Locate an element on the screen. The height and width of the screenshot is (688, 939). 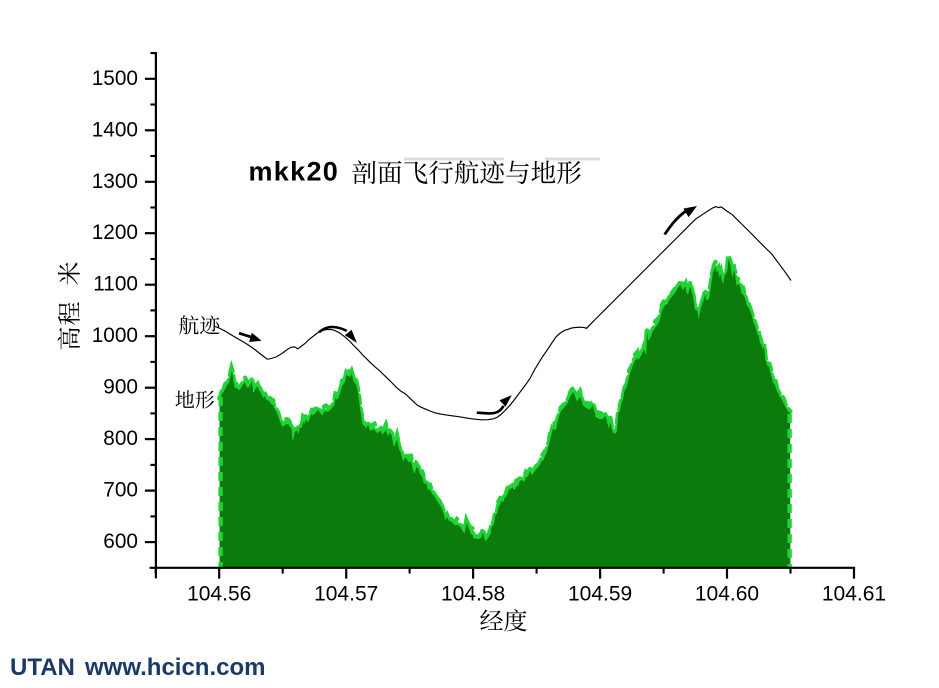
svg-text: 800 is located at coordinates (120, 438).